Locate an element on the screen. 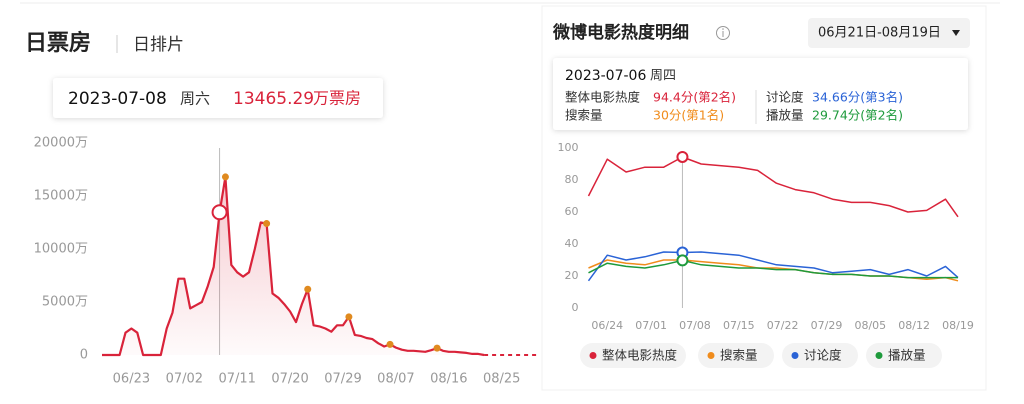  x-tick-label: 07/08 is located at coordinates (695, 325).